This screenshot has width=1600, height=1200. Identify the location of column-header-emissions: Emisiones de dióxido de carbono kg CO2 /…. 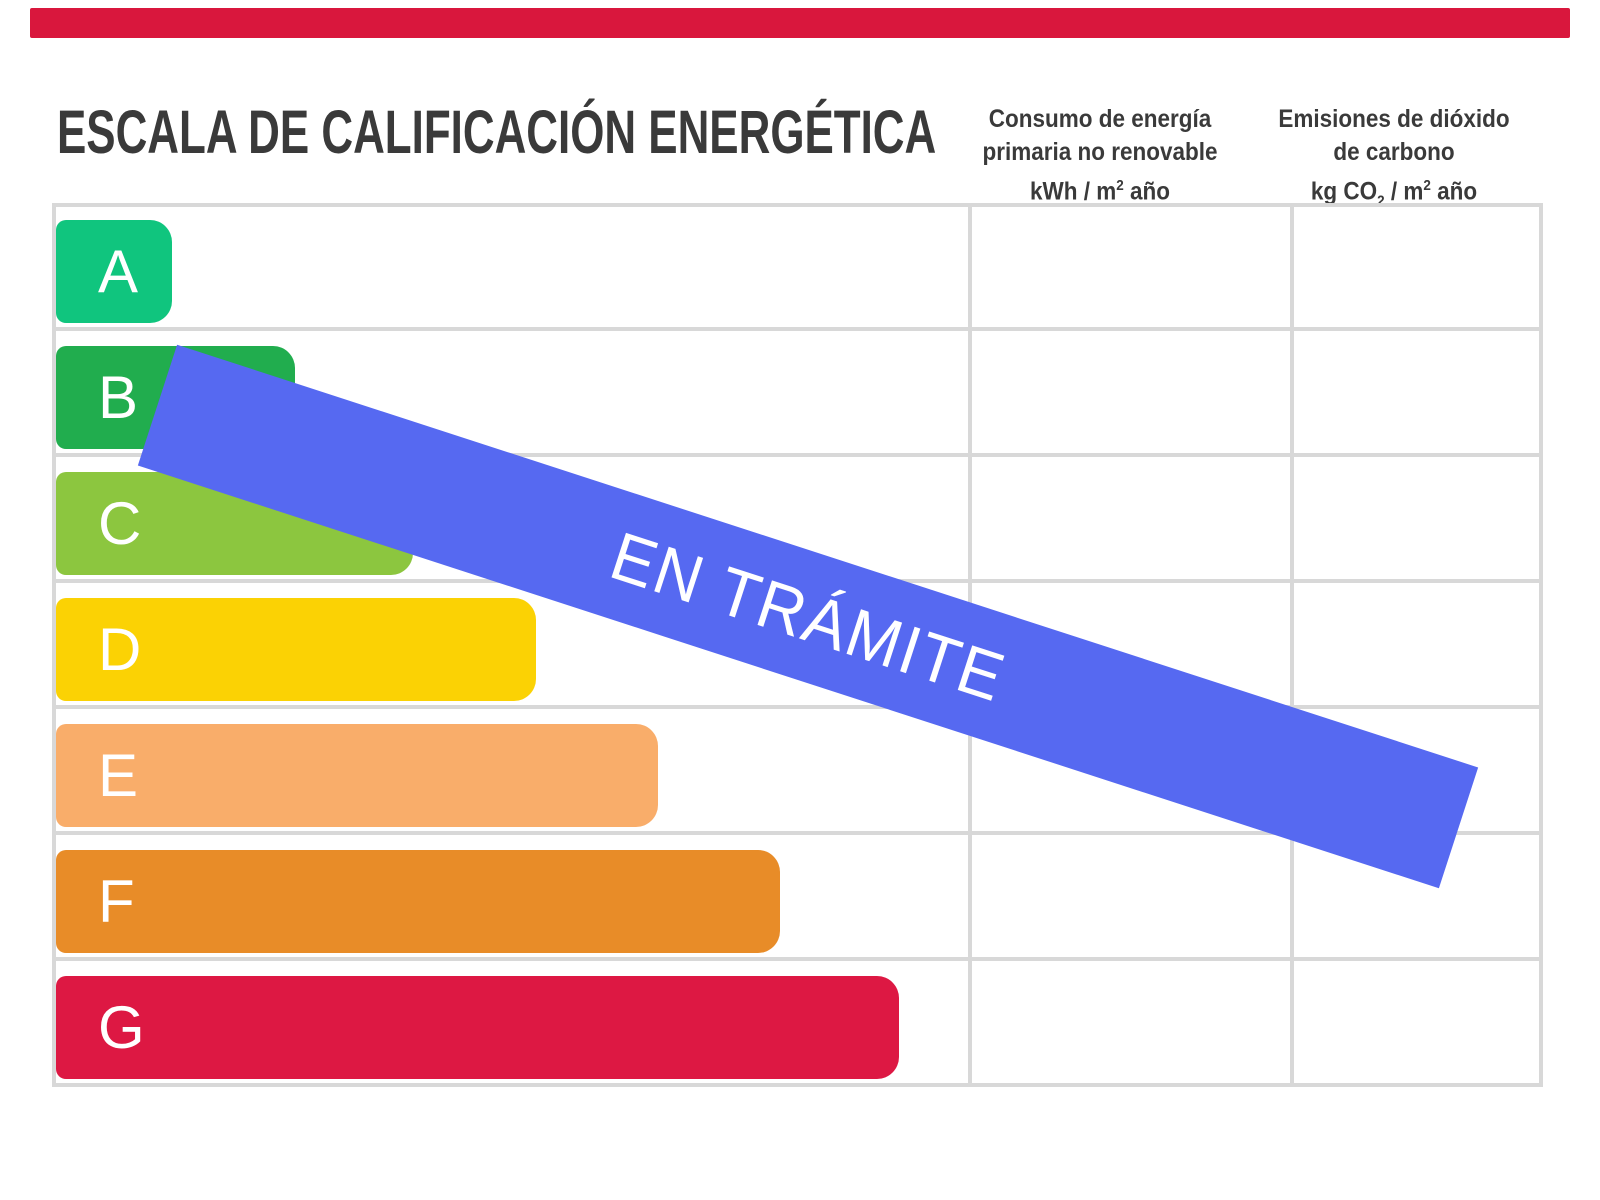
(1394, 160).